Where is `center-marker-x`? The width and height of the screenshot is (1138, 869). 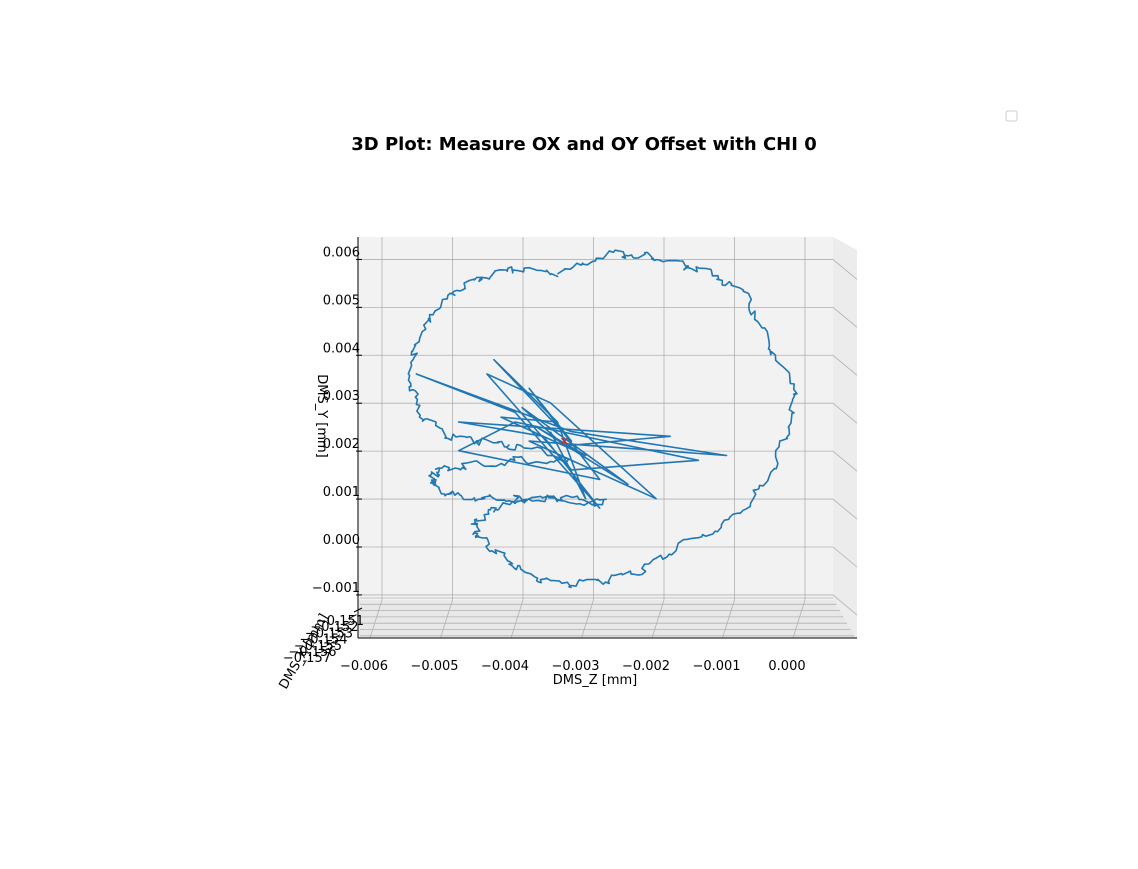
center-marker-x is located at coordinates (564, 441).